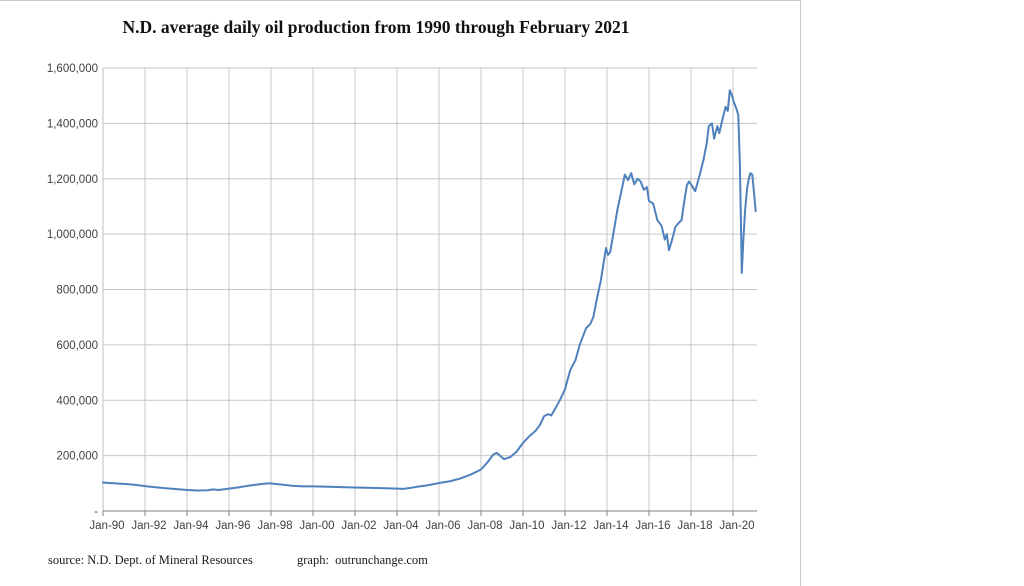  I want to click on x-tick-label: Jan-20, so click(736, 526).